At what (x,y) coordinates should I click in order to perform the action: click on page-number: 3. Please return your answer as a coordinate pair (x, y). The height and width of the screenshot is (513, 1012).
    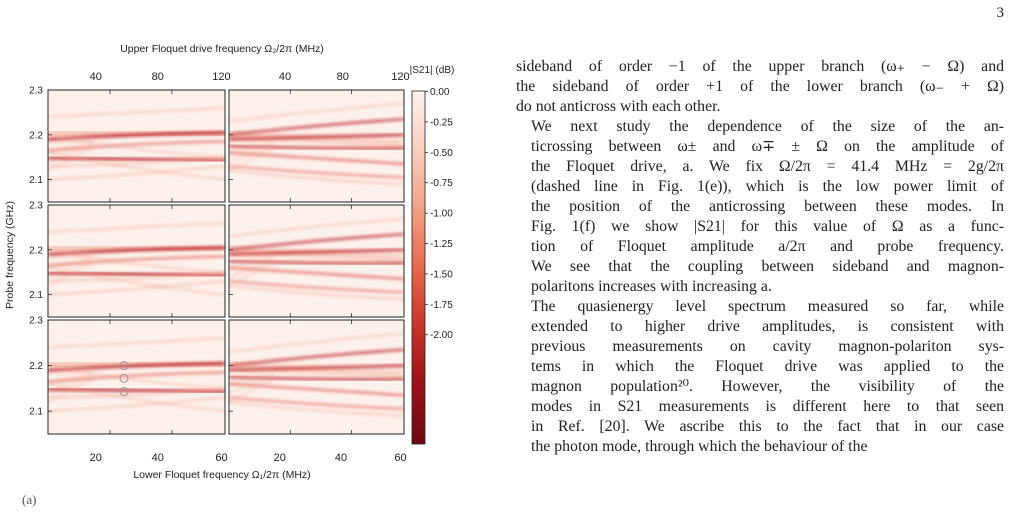
    Looking at the image, I should click on (1000, 13).